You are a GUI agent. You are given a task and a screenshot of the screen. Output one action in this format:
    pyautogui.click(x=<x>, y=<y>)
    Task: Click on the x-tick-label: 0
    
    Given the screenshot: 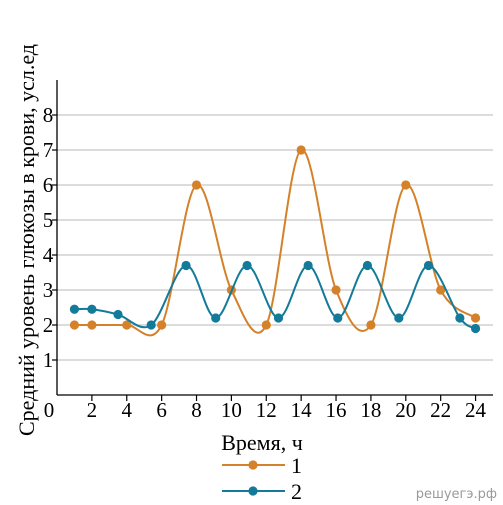 What is the action you would take?
    pyautogui.click(x=49, y=410)
    